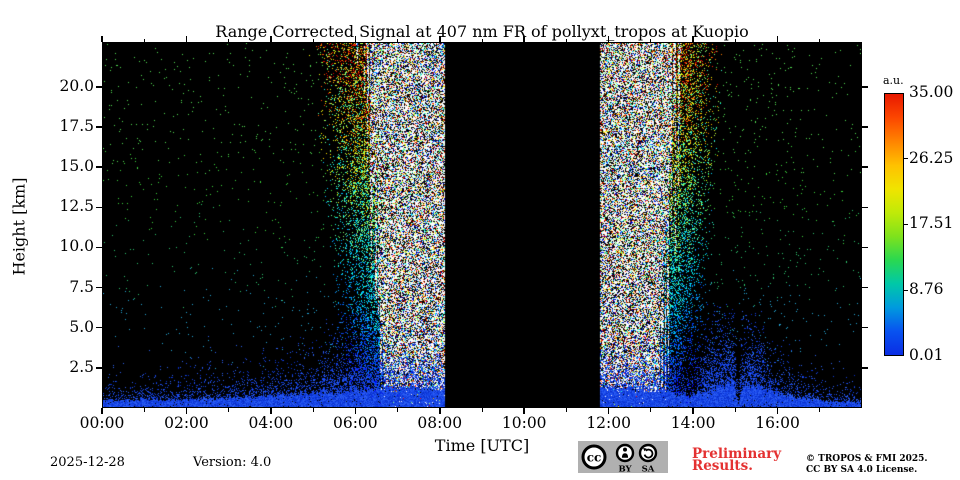 The image size is (960, 480). I want to click on svg-text: BY, so click(625, 469).